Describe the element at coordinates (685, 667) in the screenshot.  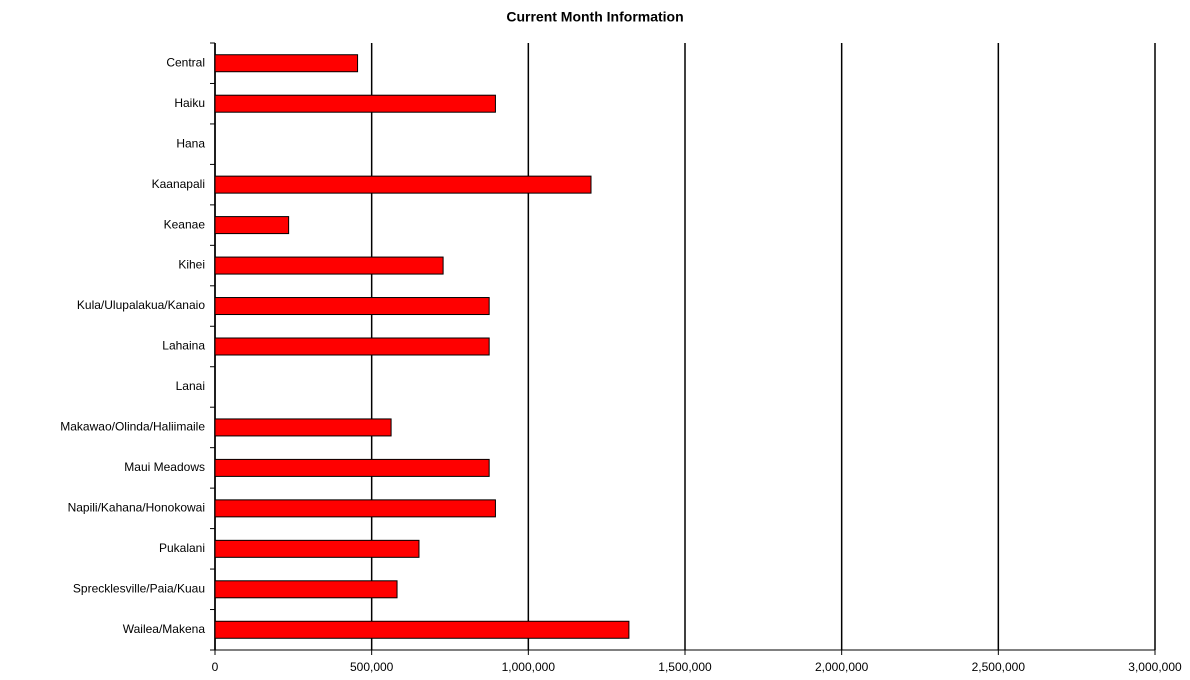
I see `x-tick-label: 1,500,000` at that location.